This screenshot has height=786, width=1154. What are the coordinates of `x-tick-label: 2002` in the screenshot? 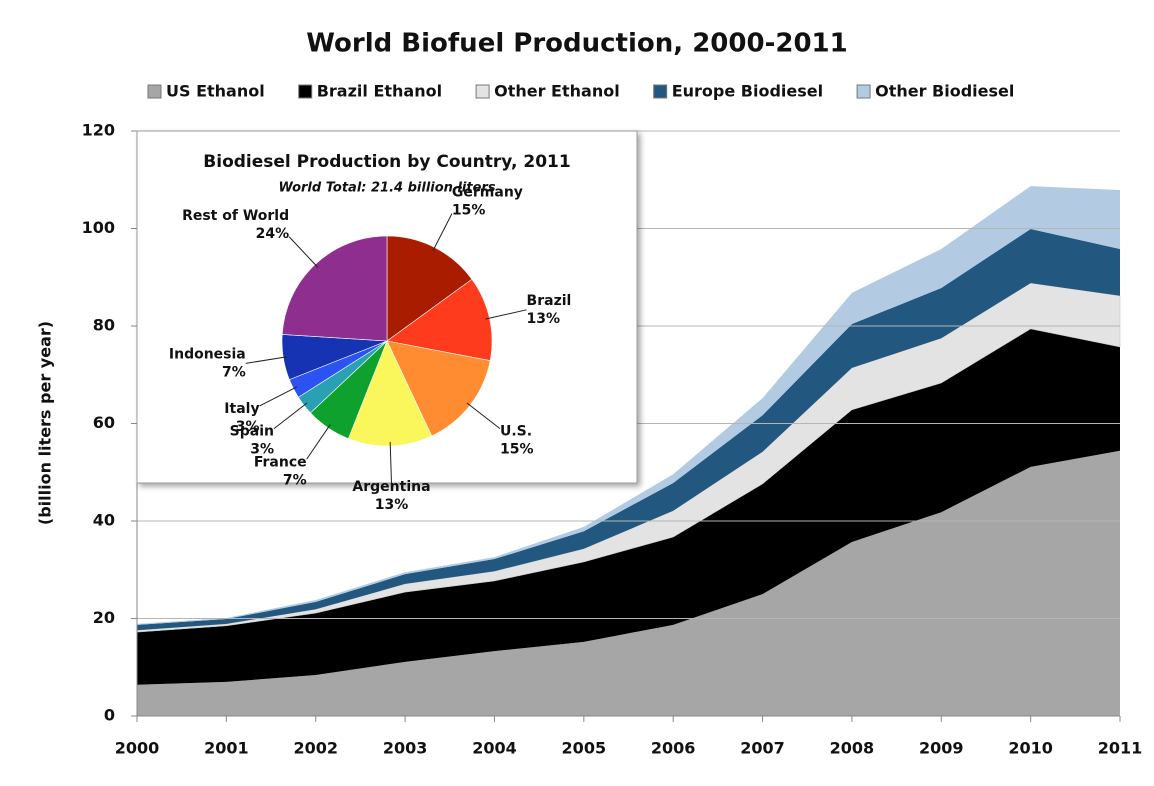 It's located at (315, 748).